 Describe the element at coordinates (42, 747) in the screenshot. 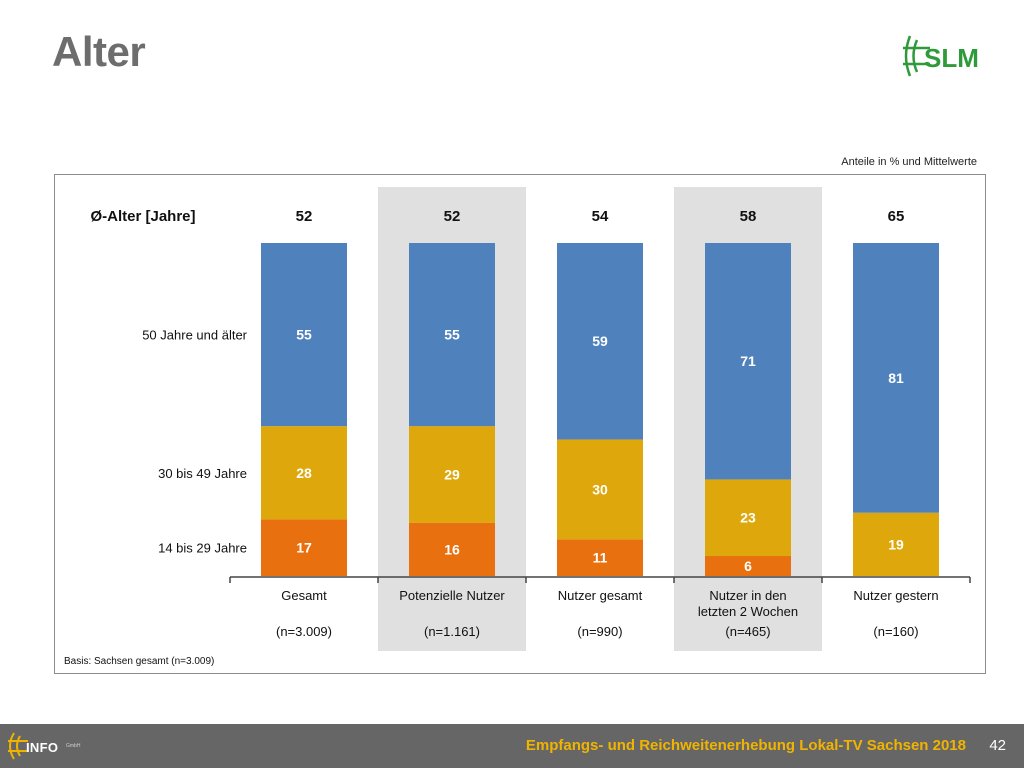

I see `info-logo-text: INFO` at that location.